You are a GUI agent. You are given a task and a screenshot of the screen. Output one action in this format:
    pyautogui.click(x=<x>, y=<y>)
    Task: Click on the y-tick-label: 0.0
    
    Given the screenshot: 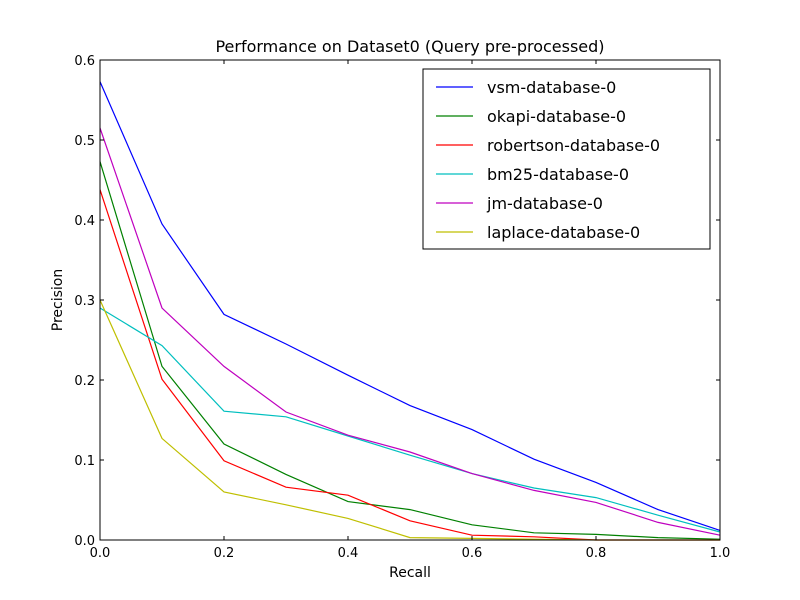 What is the action you would take?
    pyautogui.click(x=84, y=541)
    